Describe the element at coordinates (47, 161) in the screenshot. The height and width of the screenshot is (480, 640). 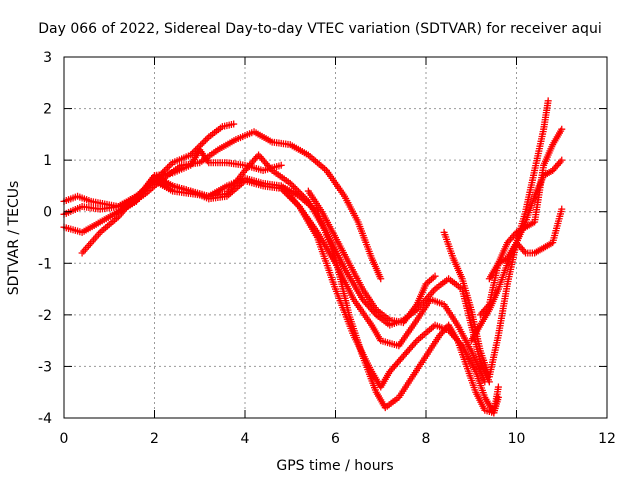
I see `y-tick-label: 1` at that location.